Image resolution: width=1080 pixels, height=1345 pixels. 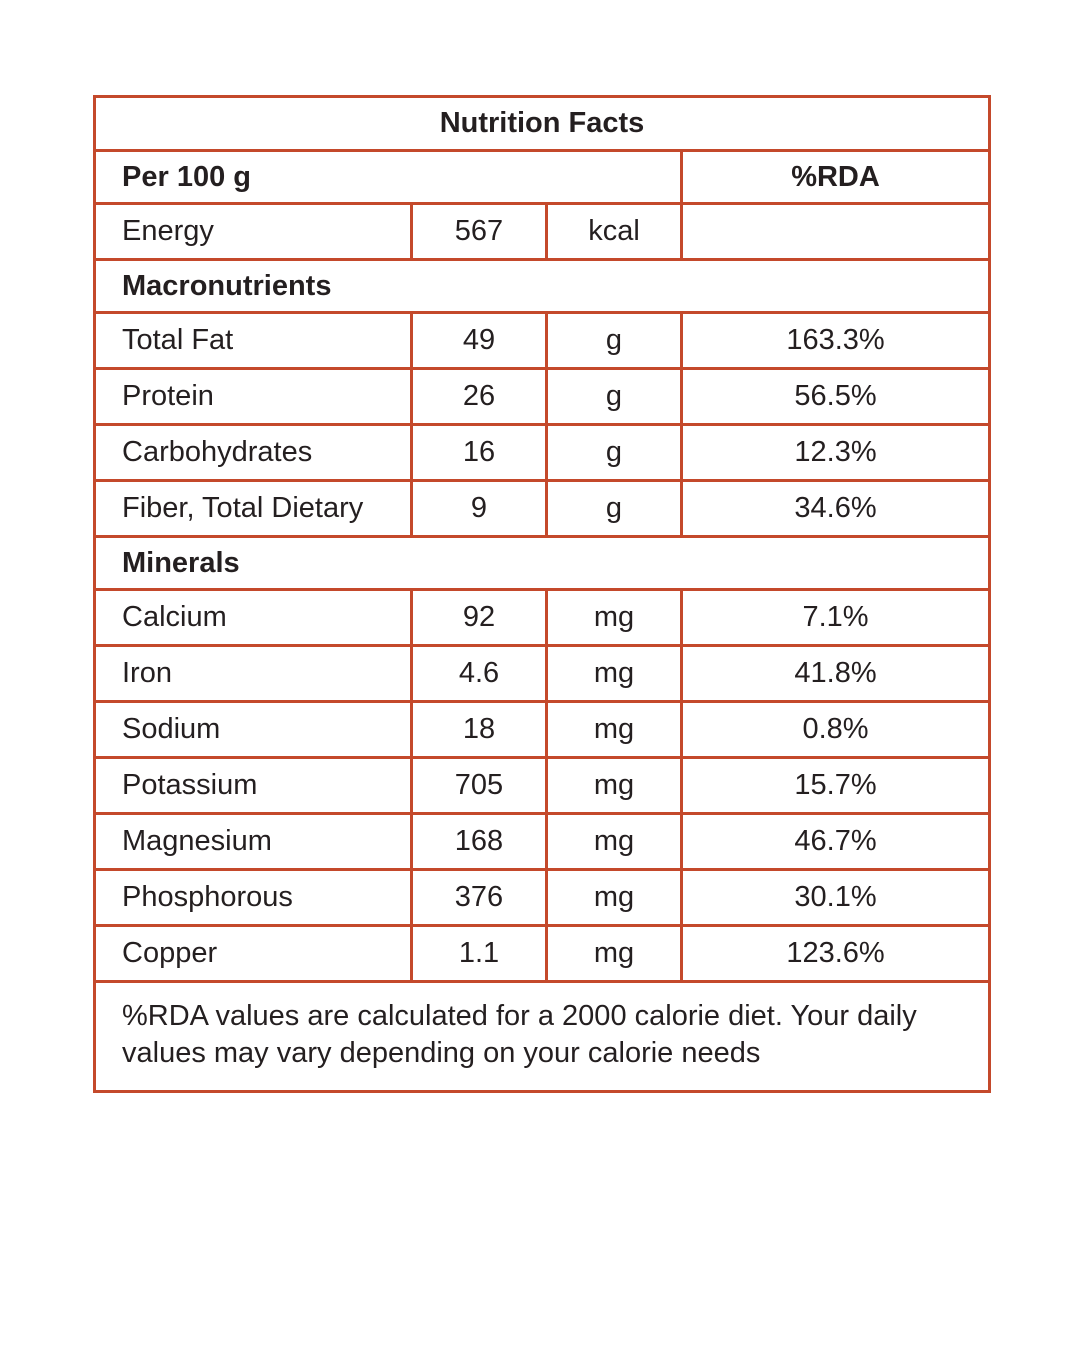 I want to click on table-row: Protein 26 g 56.5%, so click(x=542, y=396).